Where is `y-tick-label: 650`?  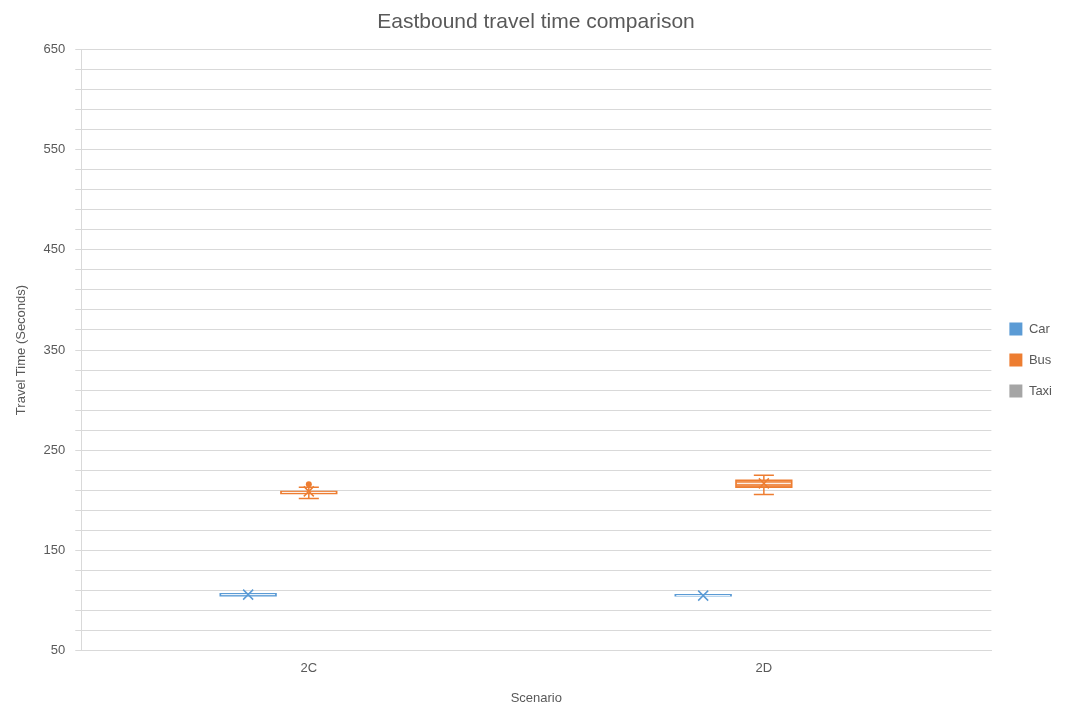 y-tick-label: 650 is located at coordinates (54, 48).